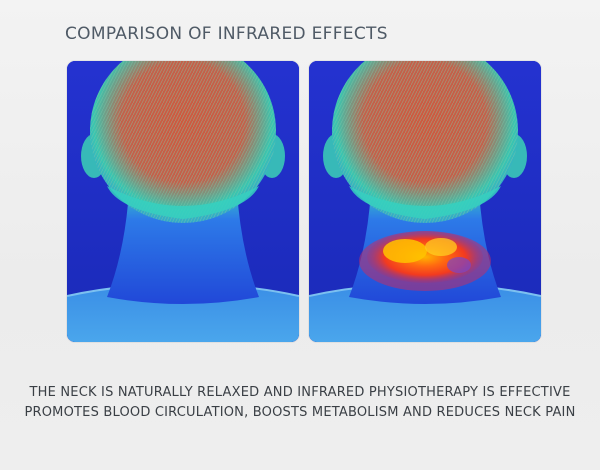  Describe the element at coordinates (226, 34) in the screenshot. I see `page-title: COMPARISON OF INFRARED EFFECTS` at that location.